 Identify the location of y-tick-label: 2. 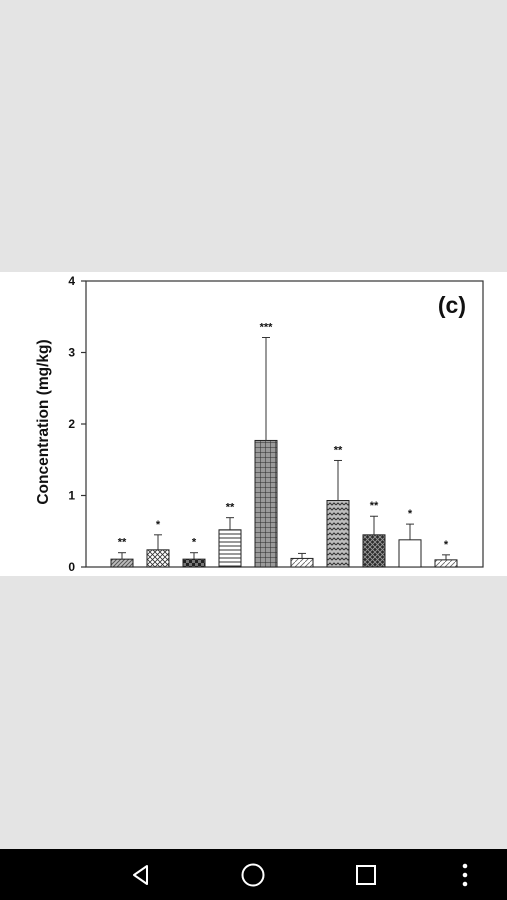
(71, 424).